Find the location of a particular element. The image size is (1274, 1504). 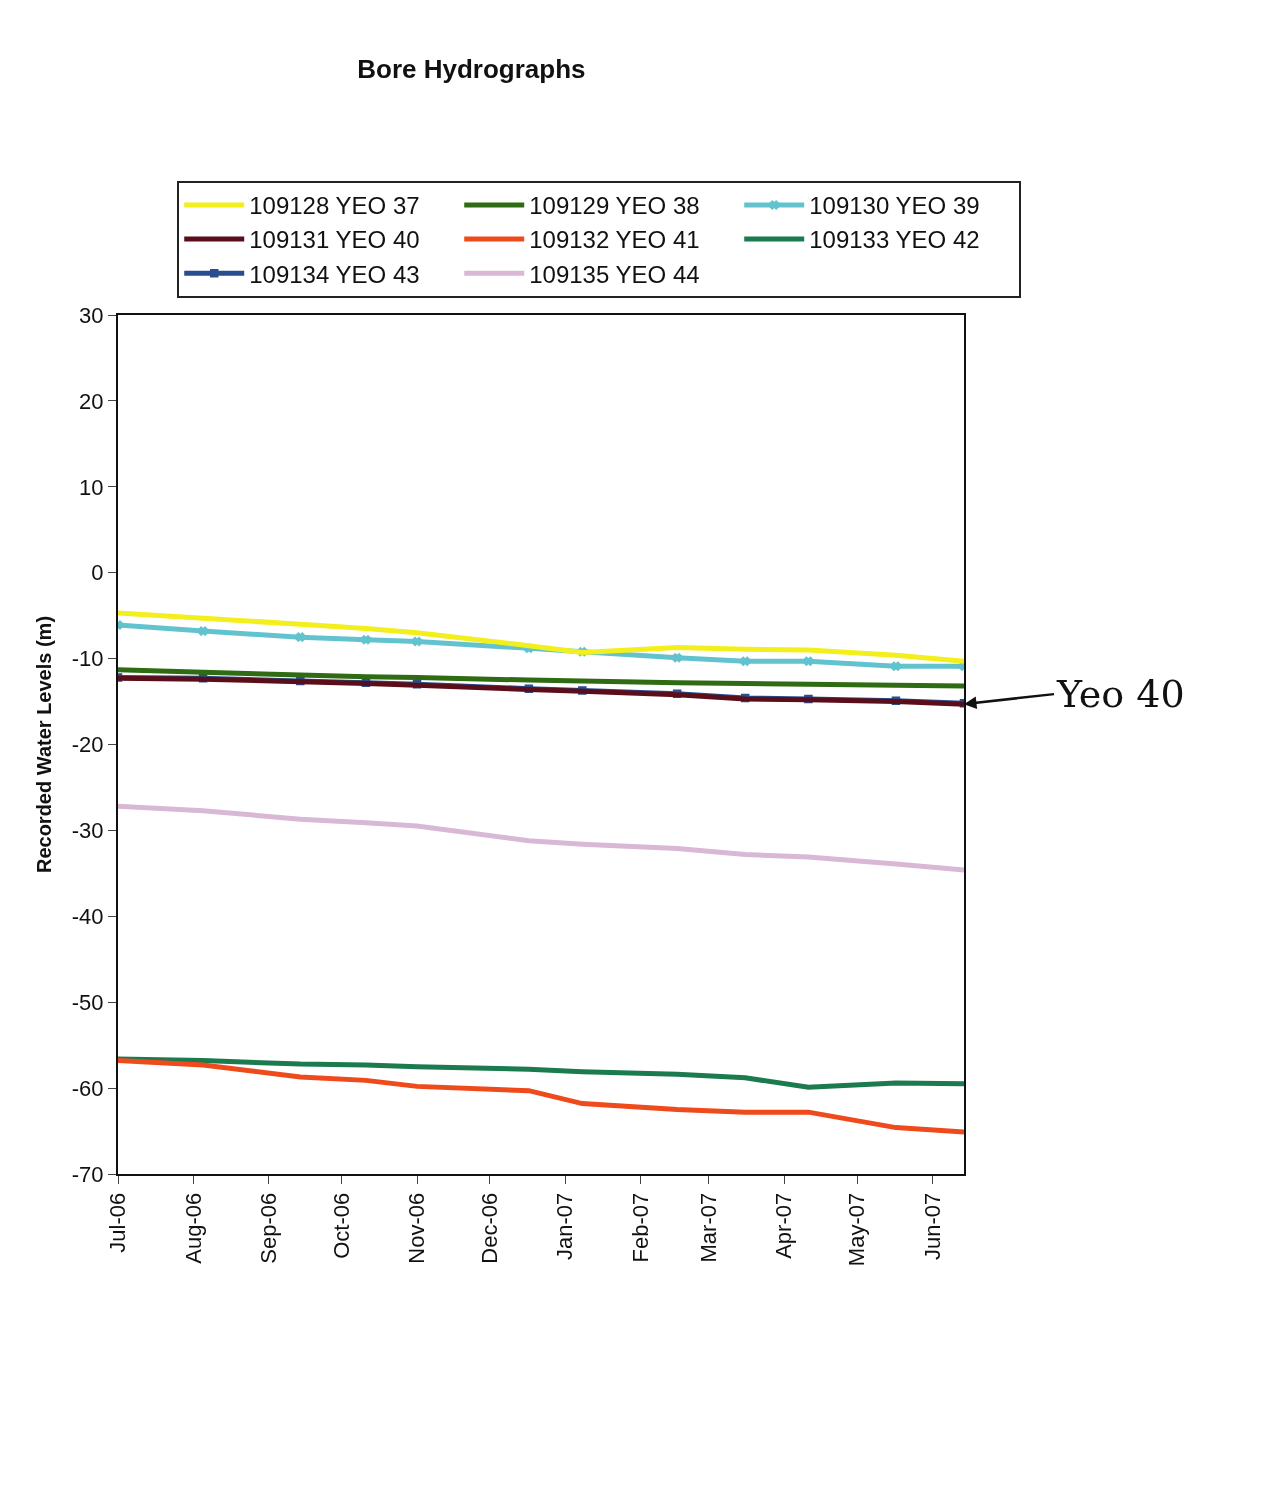

legend-label: 109132 YEO 41 is located at coordinates (614, 240).